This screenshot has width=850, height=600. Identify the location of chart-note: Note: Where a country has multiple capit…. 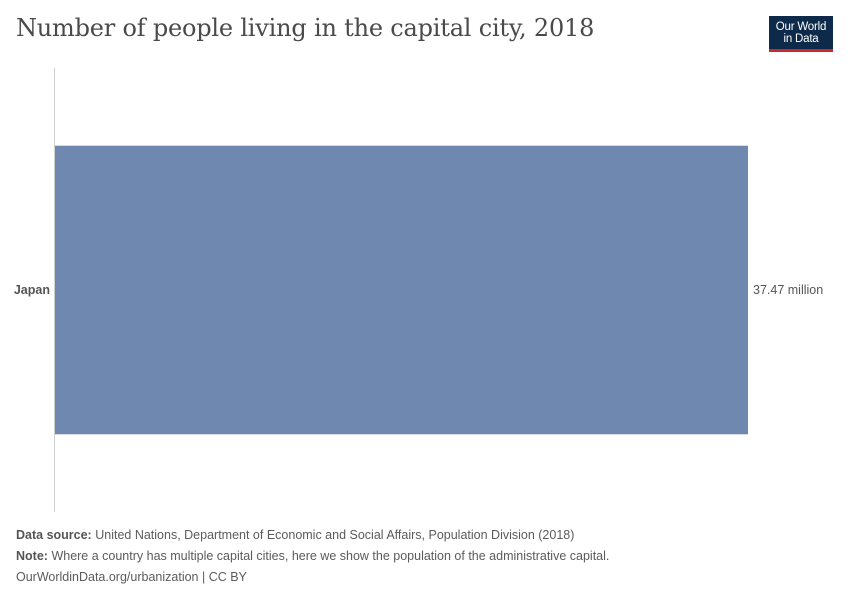
(312, 556).